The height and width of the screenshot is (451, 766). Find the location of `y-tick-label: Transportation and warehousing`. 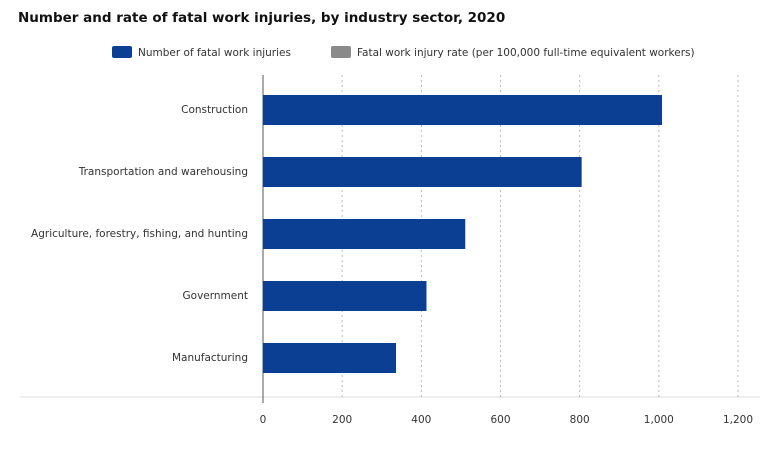

y-tick-label: Transportation and warehousing is located at coordinates (163, 172).